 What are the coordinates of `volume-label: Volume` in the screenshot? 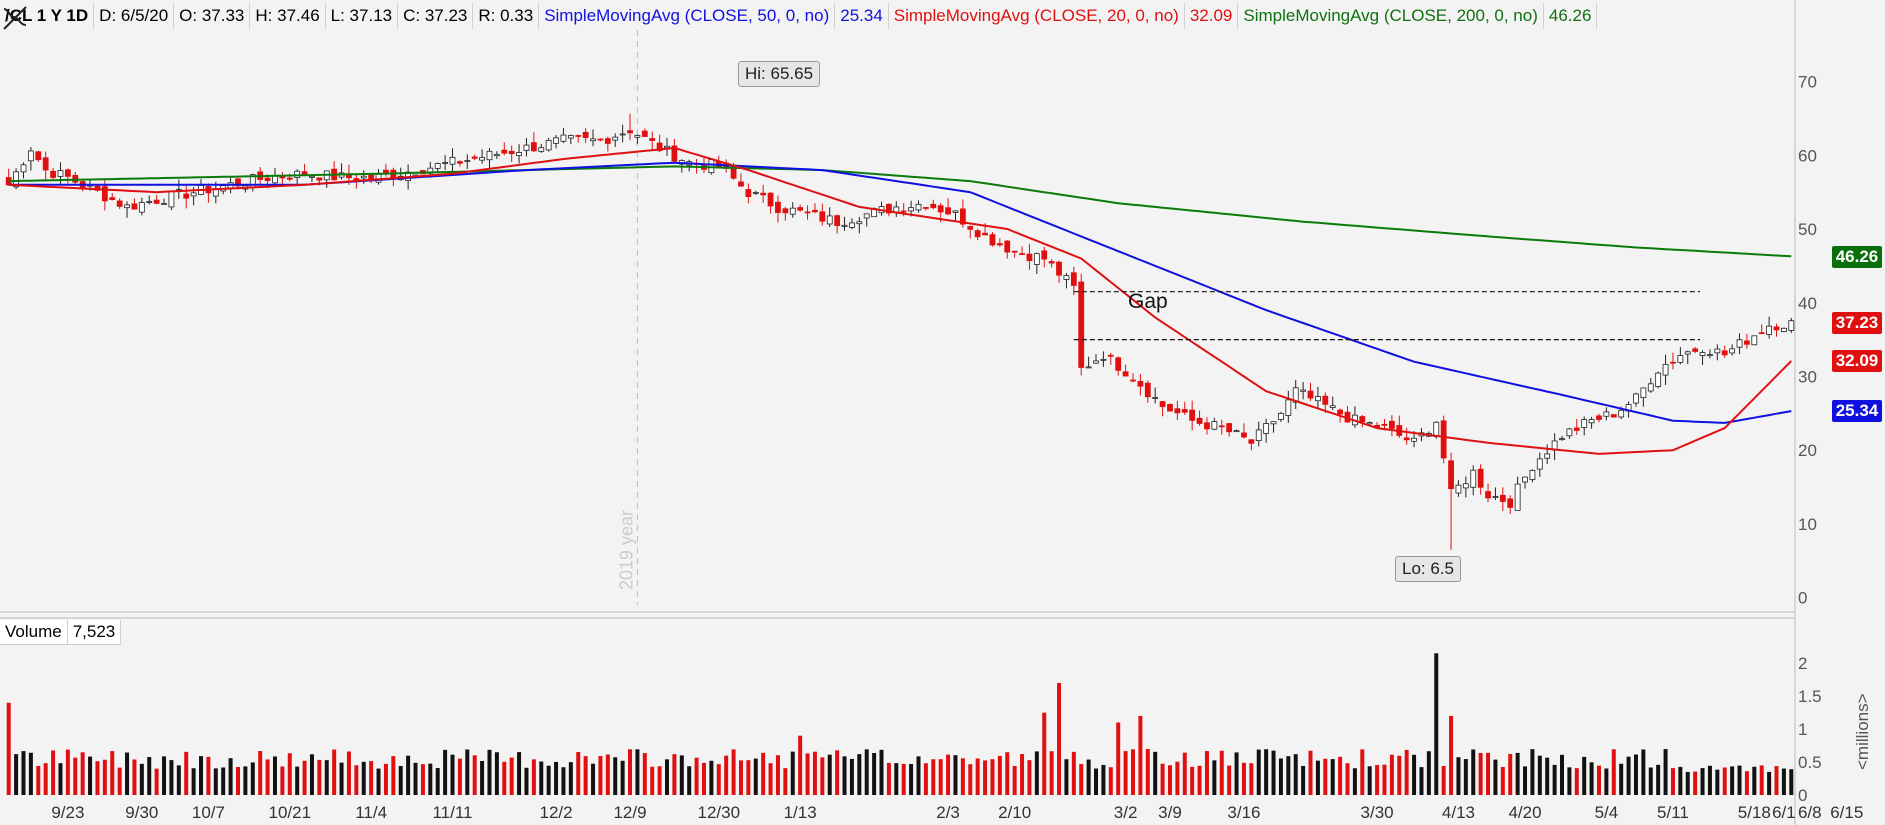 It's located at (34, 632).